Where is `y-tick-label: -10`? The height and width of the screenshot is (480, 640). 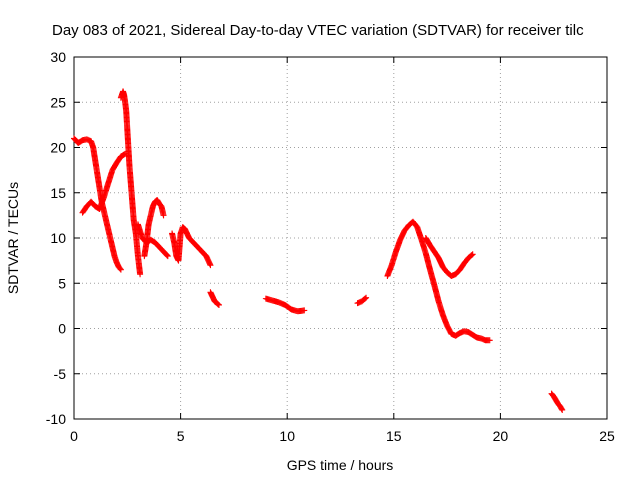
y-tick-label: -10 is located at coordinates (56, 419).